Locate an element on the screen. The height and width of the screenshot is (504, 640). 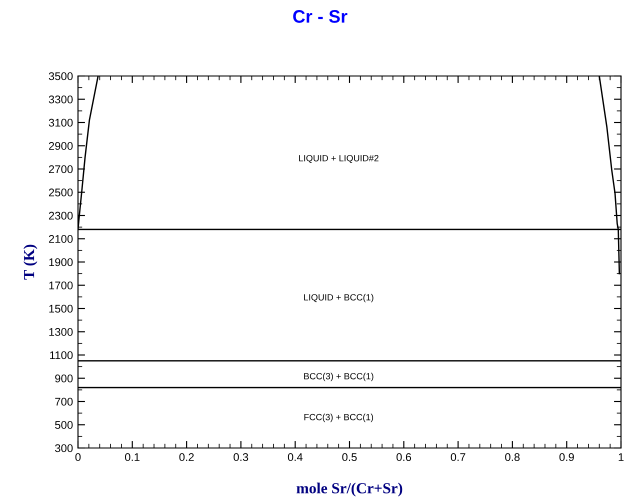
x-tick-label: 0.8 is located at coordinates (512, 457).